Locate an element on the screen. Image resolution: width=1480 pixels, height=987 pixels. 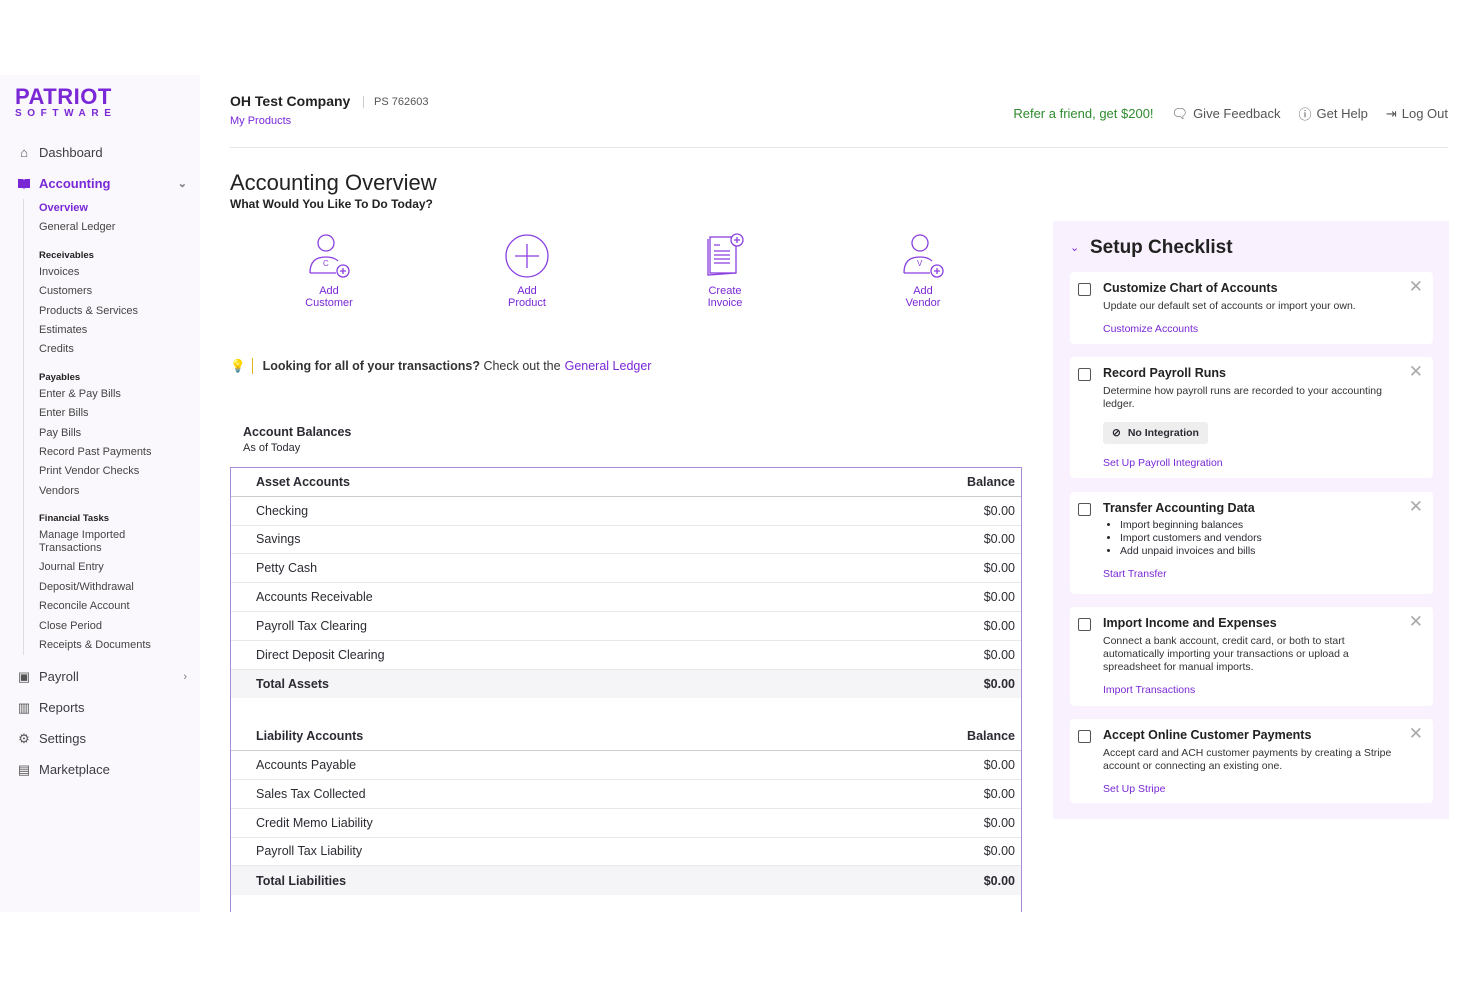
sidebar-item-credits: Credits is located at coordinates (56, 349).